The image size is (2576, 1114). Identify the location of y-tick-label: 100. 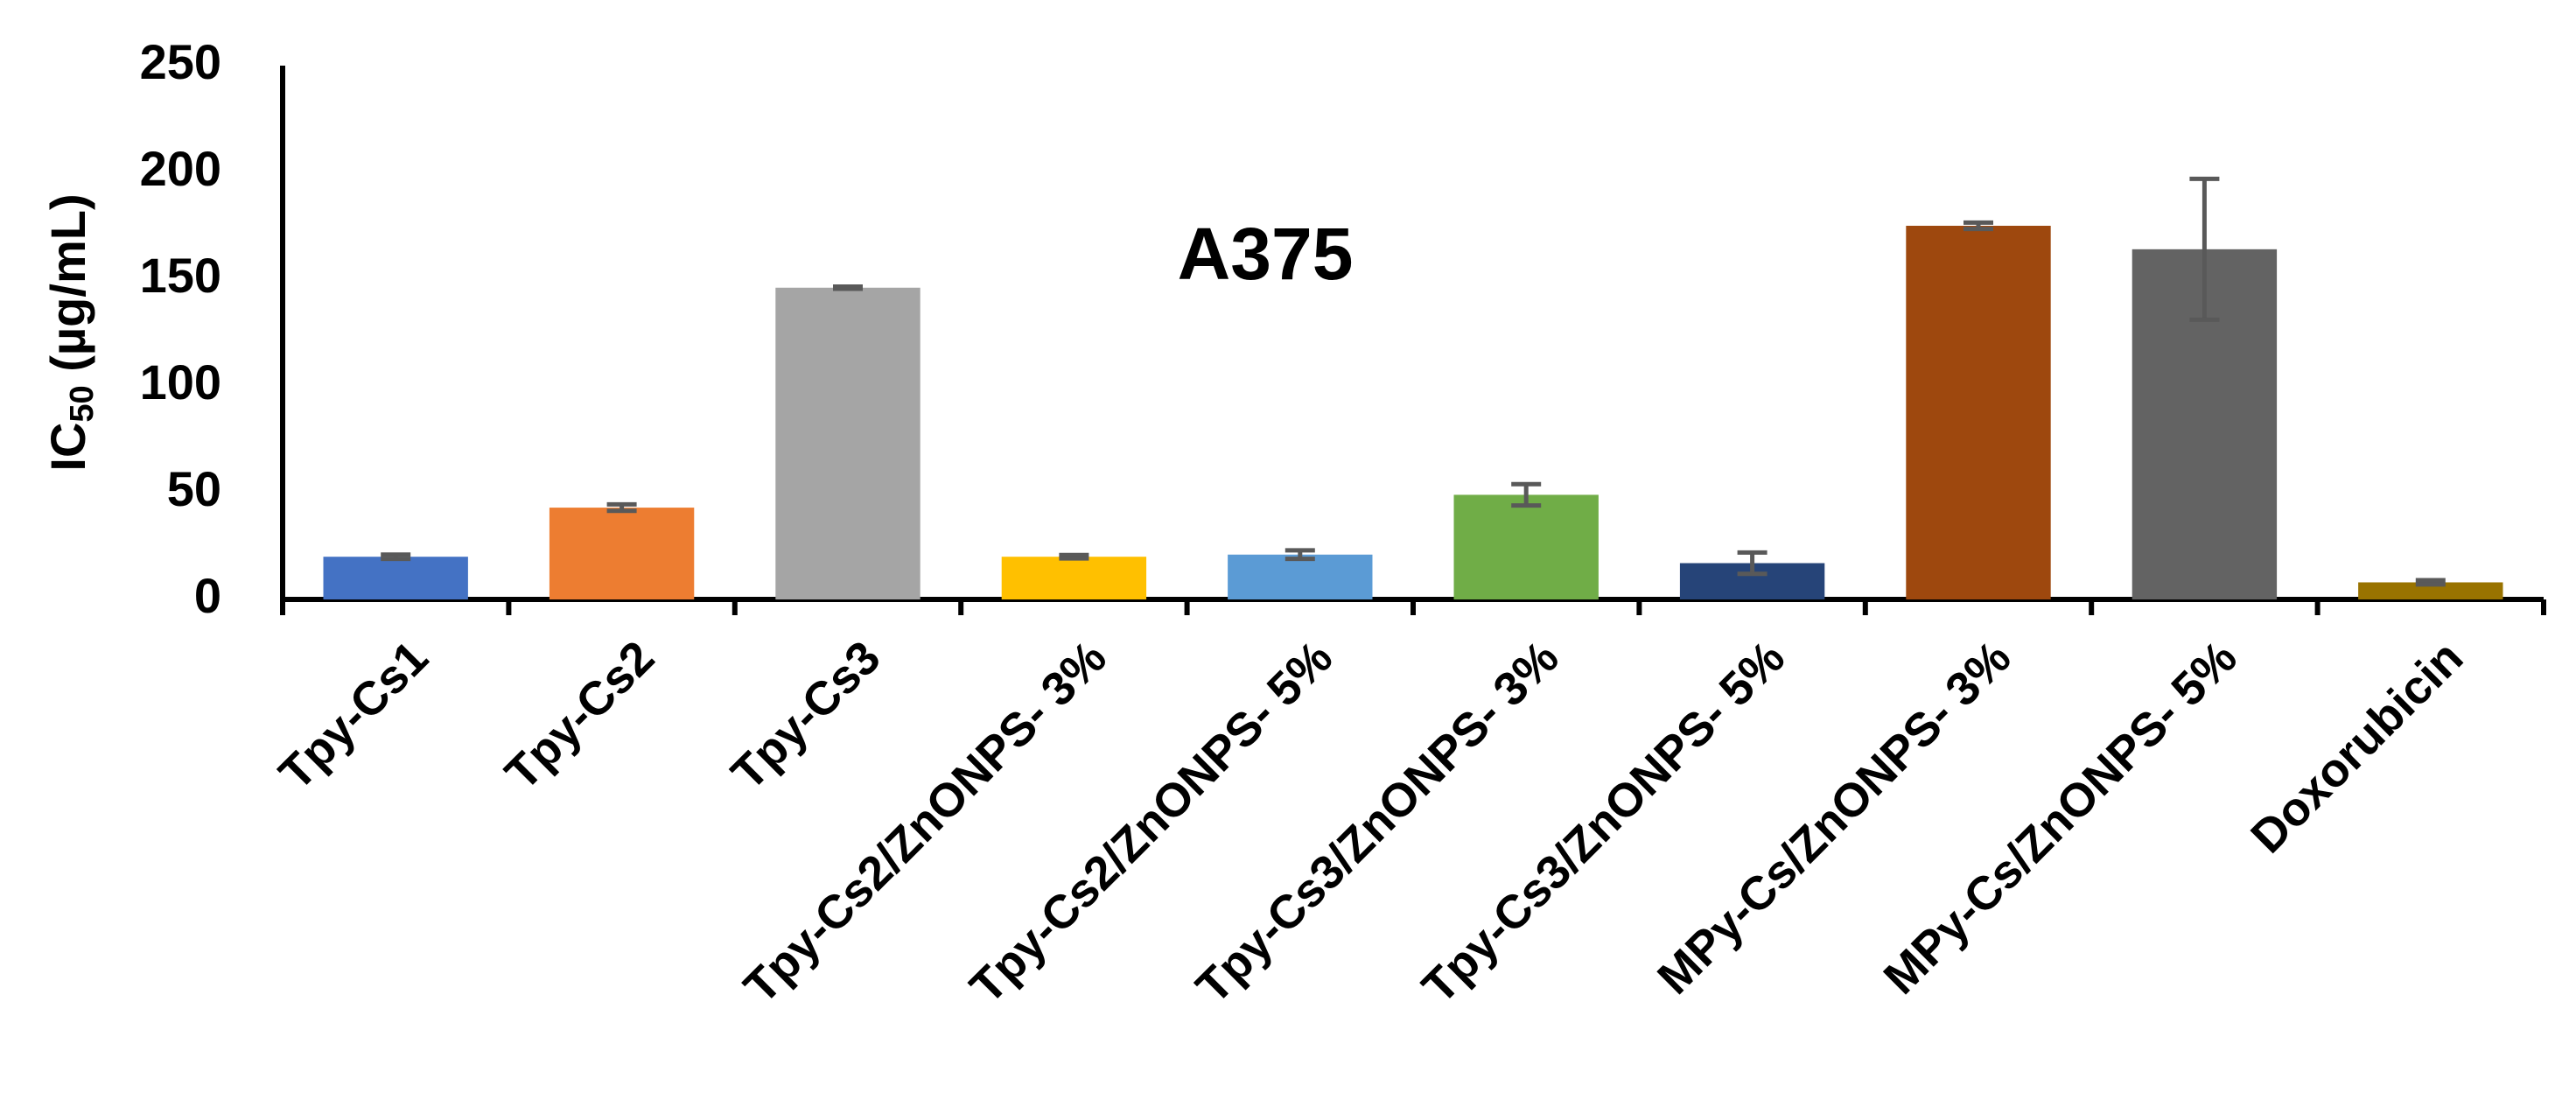
(180, 382).